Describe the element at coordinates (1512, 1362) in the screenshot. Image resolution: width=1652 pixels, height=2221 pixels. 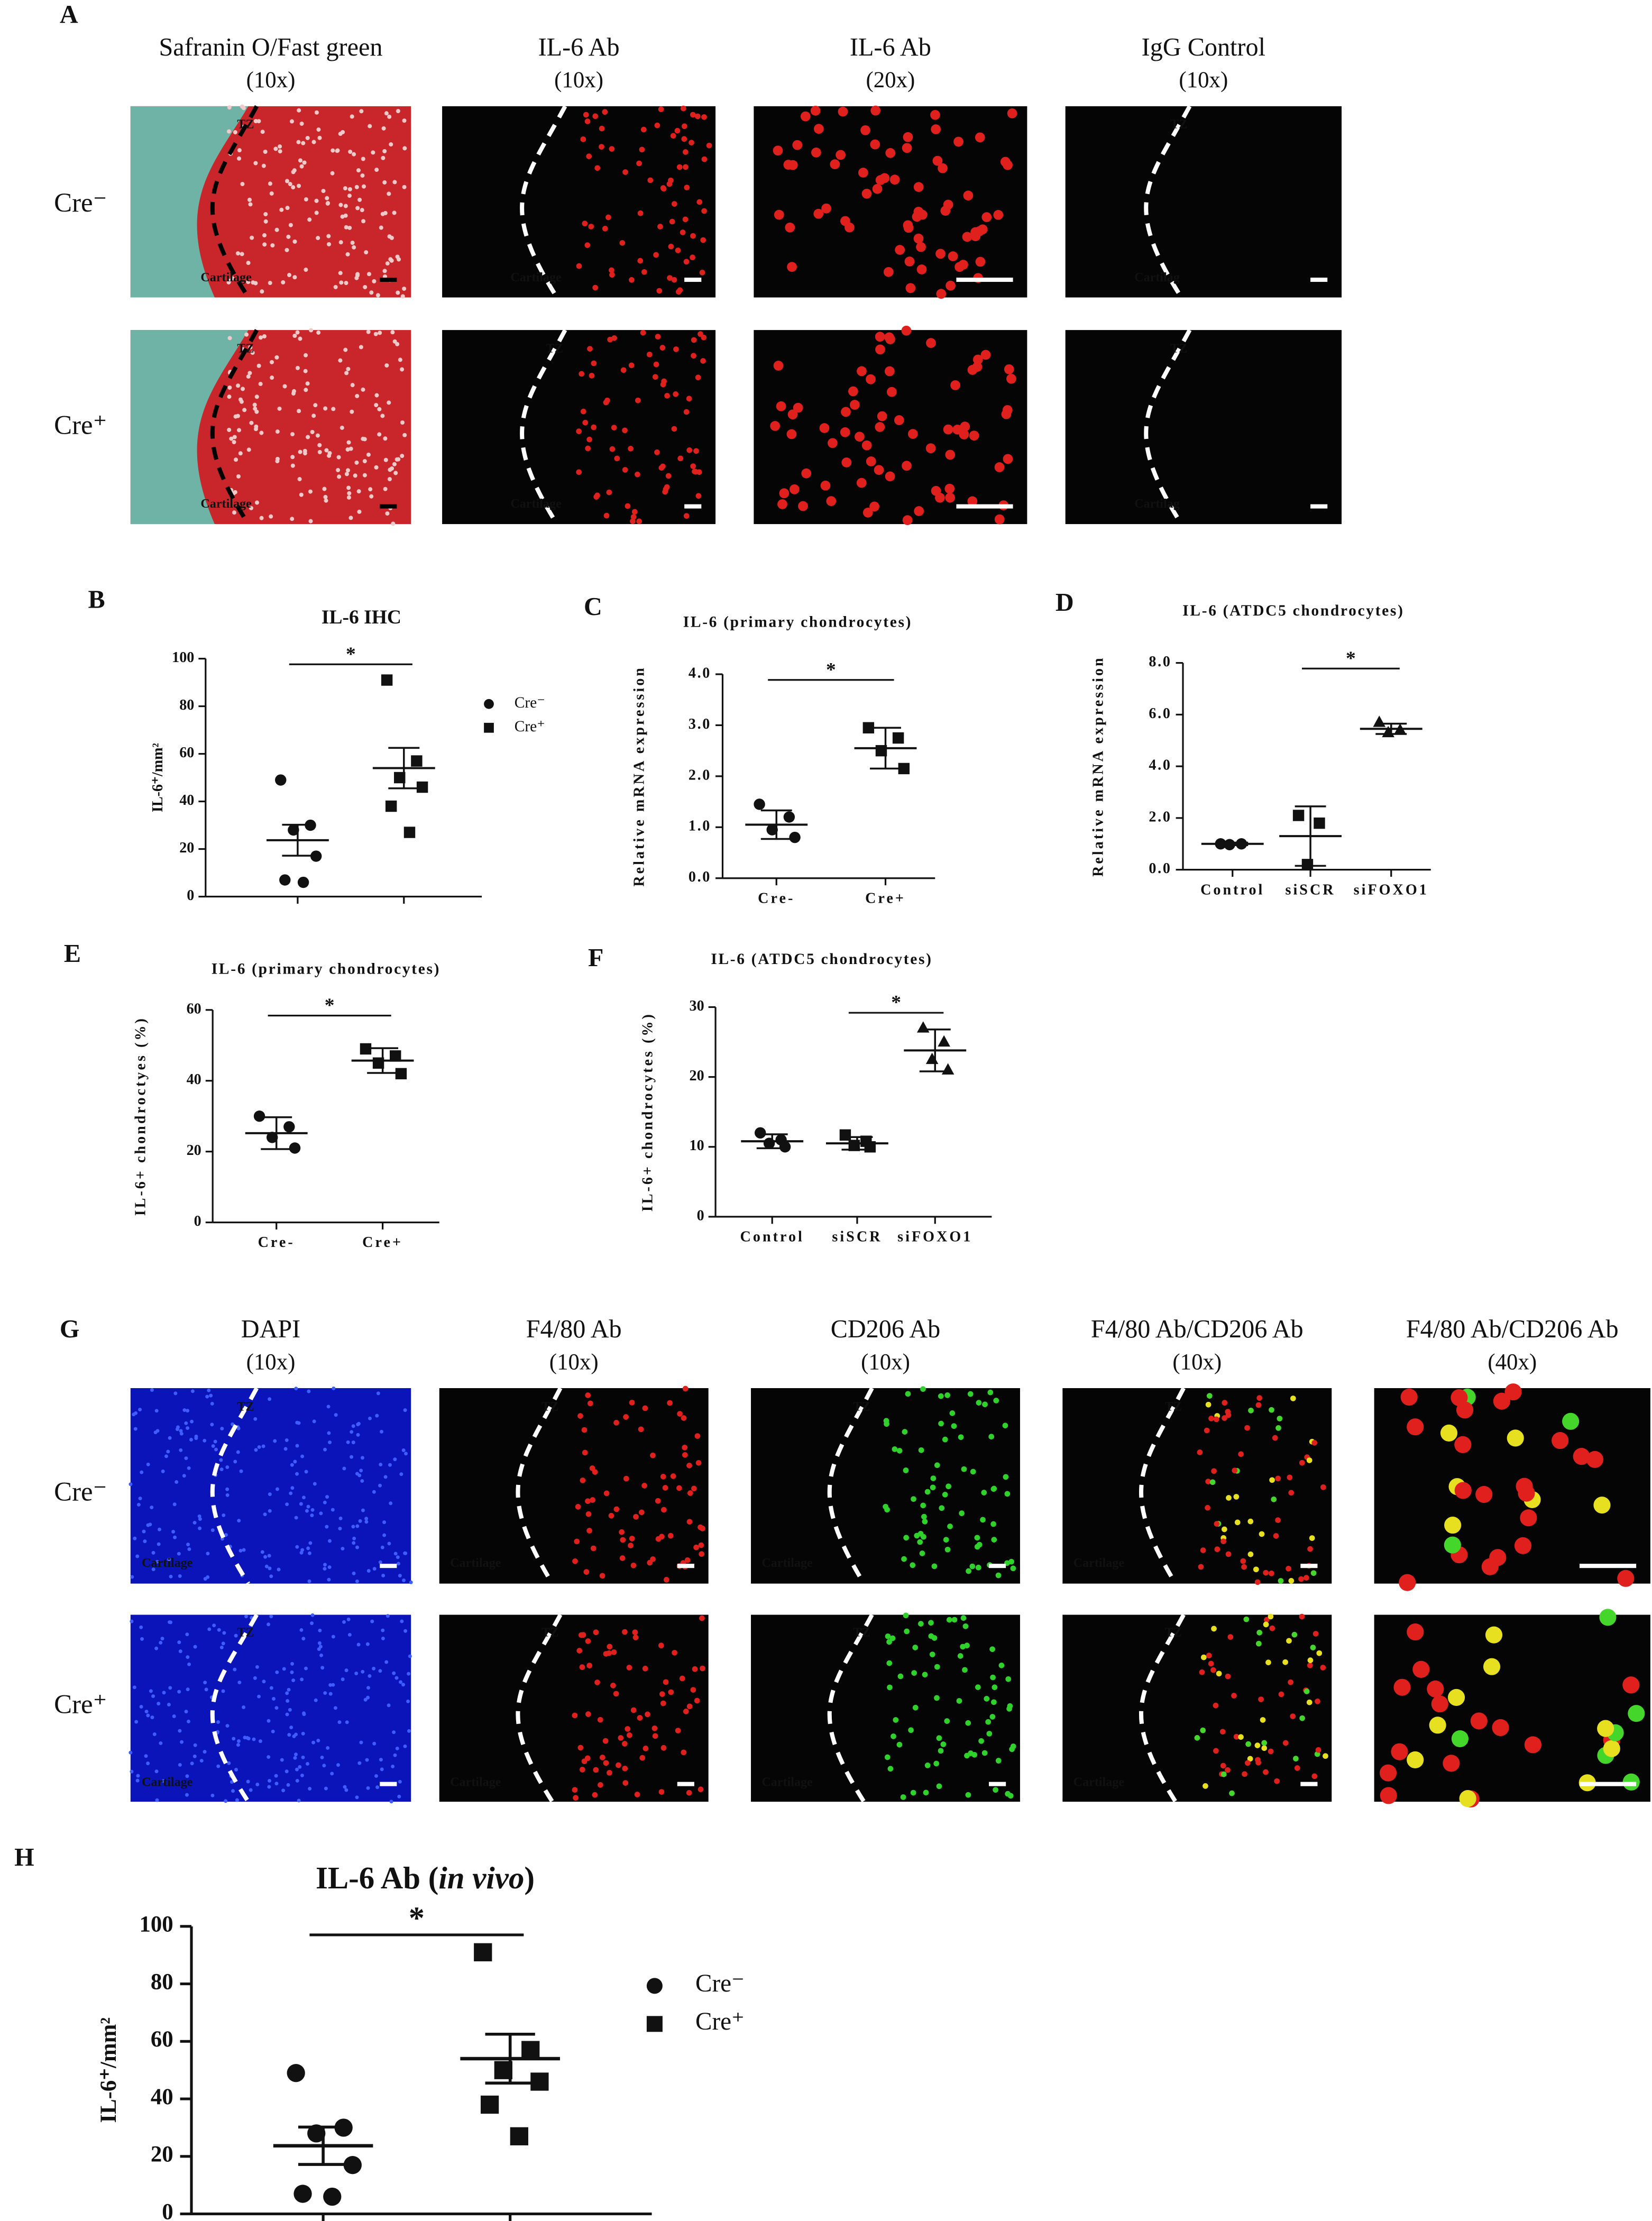
I see `column-magnification: (40x)` at that location.